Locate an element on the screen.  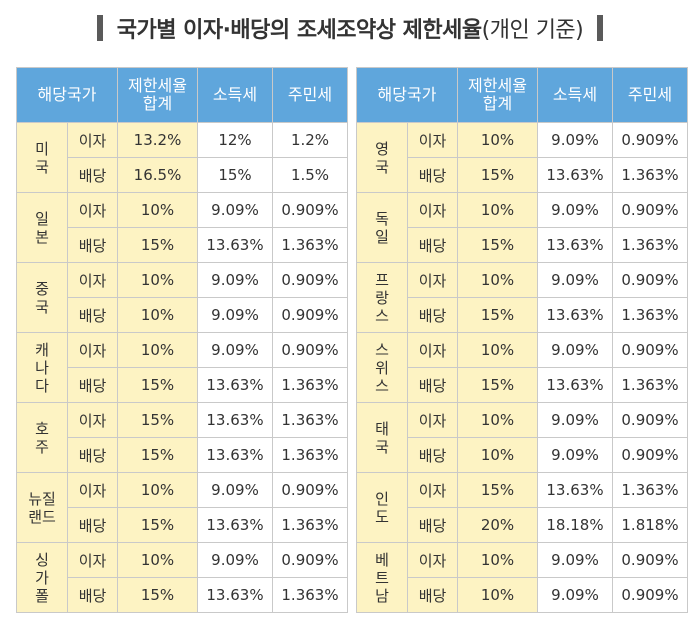
country-name-part: 영 is located at coordinates (382, 148).